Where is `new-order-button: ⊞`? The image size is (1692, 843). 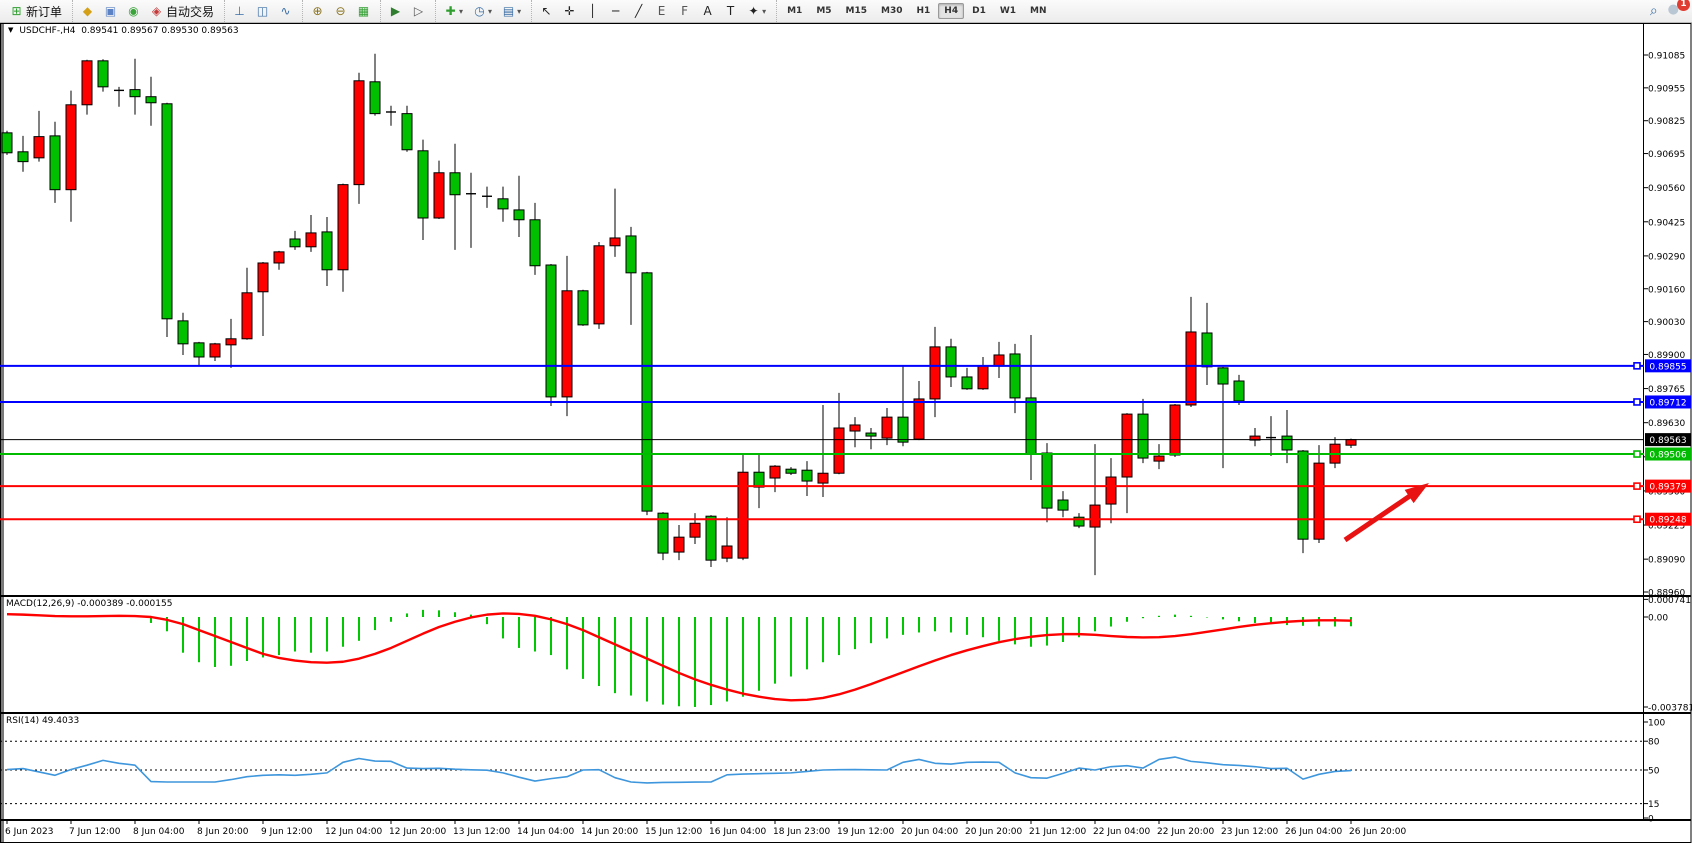
new-order-button: ⊞ is located at coordinates (16, 11).